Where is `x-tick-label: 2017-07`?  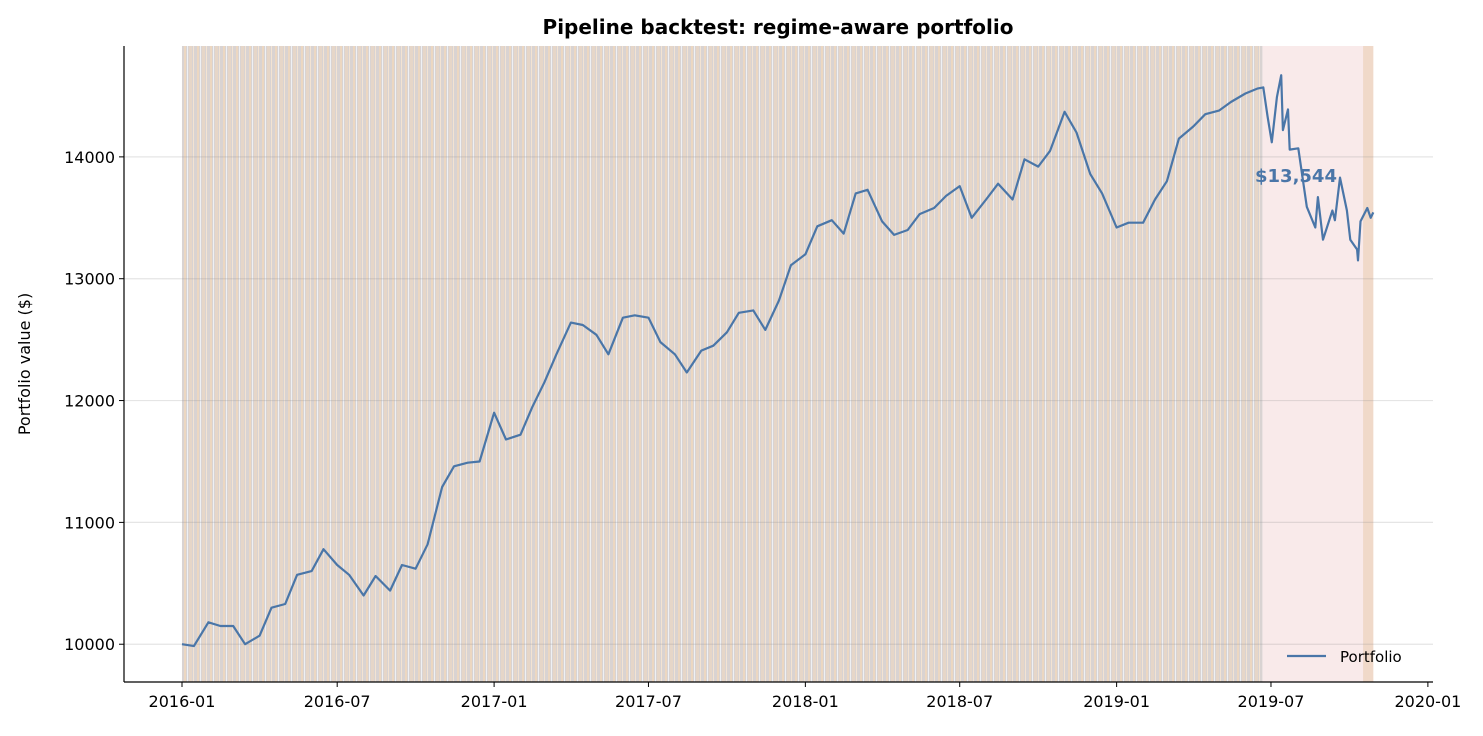
x-tick-label: 2017-07 is located at coordinates (648, 701).